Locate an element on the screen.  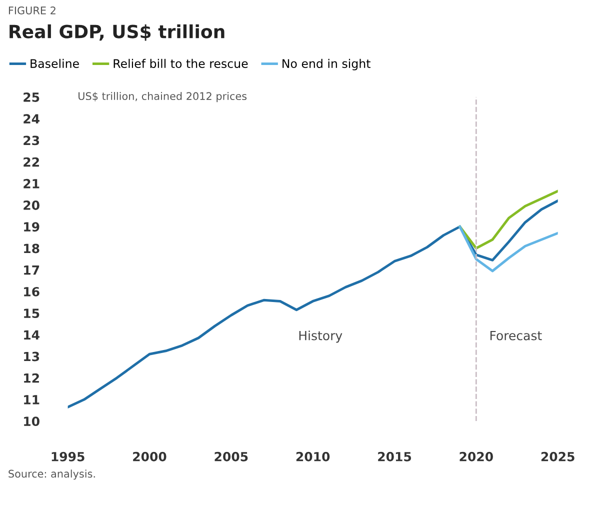
y-tick-label: 19 is located at coordinates (32, 227).